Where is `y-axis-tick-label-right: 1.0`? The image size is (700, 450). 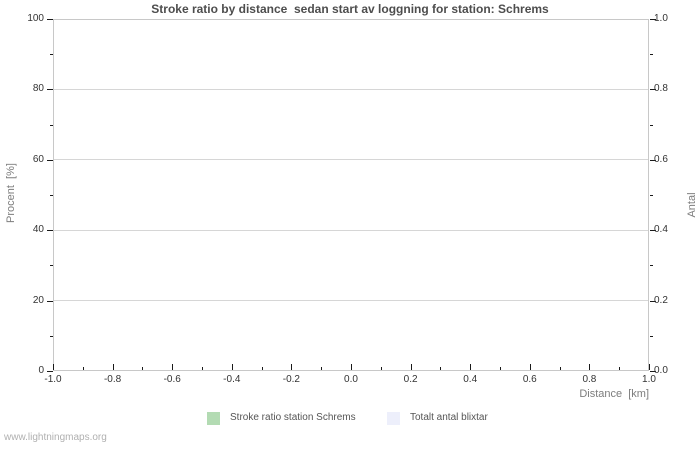 y-axis-tick-label-right: 1.0 is located at coordinates (661, 18).